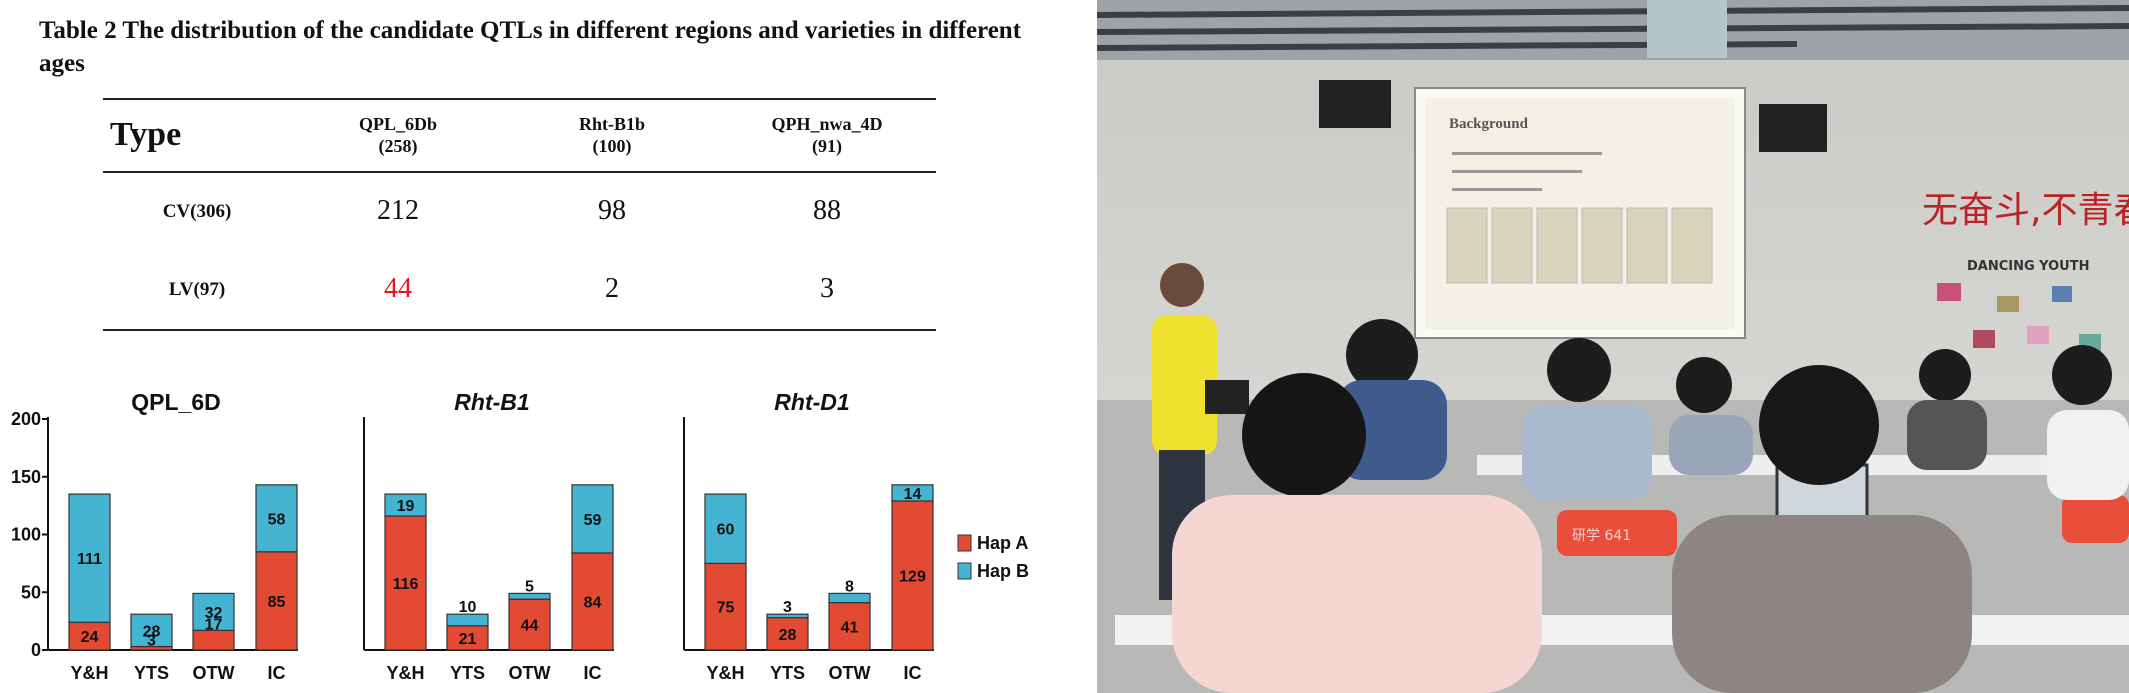  I want to click on bar-label-hap-a: 84, so click(593, 602).